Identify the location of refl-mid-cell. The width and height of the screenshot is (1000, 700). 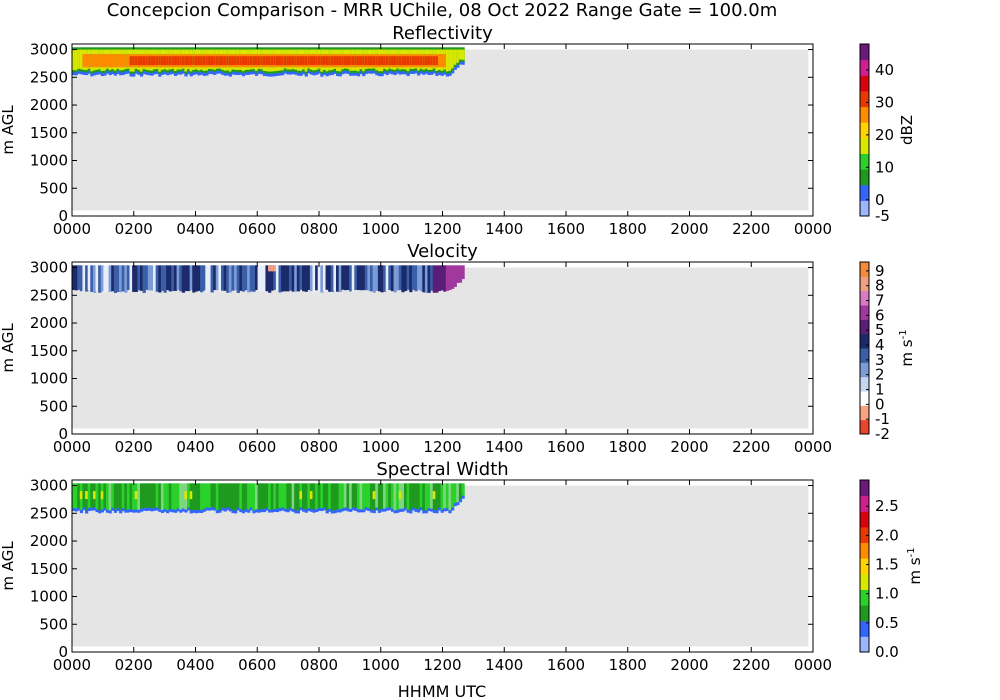
(450, 60).